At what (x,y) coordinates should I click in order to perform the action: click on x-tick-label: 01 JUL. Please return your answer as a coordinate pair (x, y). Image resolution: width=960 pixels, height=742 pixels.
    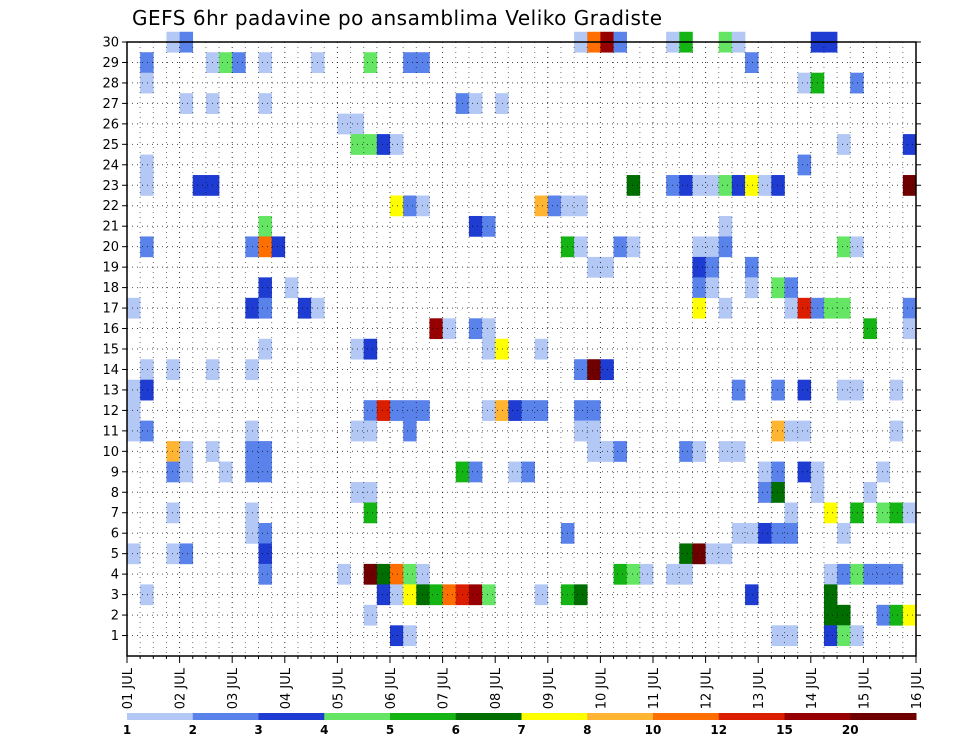
    Looking at the image, I should click on (128, 688).